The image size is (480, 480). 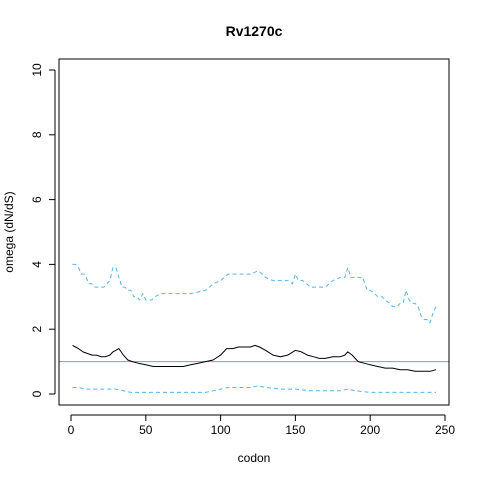 What do you see at coordinates (9, 231) in the screenshot?
I see `y-axis-label: omega (dN/dS)` at bounding box center [9, 231].